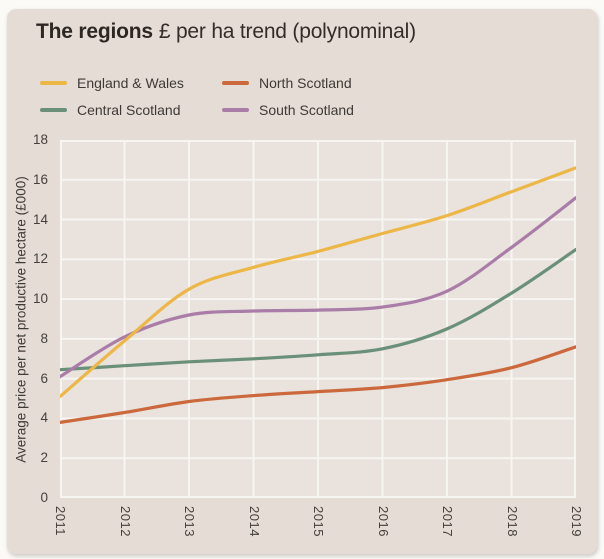  What do you see at coordinates (305, 83) in the screenshot?
I see `legend-label: North Scotland` at bounding box center [305, 83].